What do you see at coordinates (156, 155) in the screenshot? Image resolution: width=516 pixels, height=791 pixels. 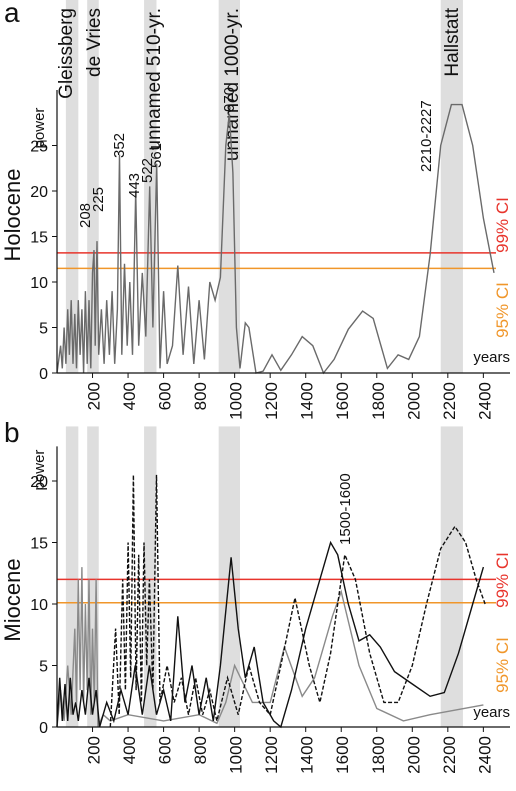 I see `peak-label: 561` at bounding box center [156, 155].